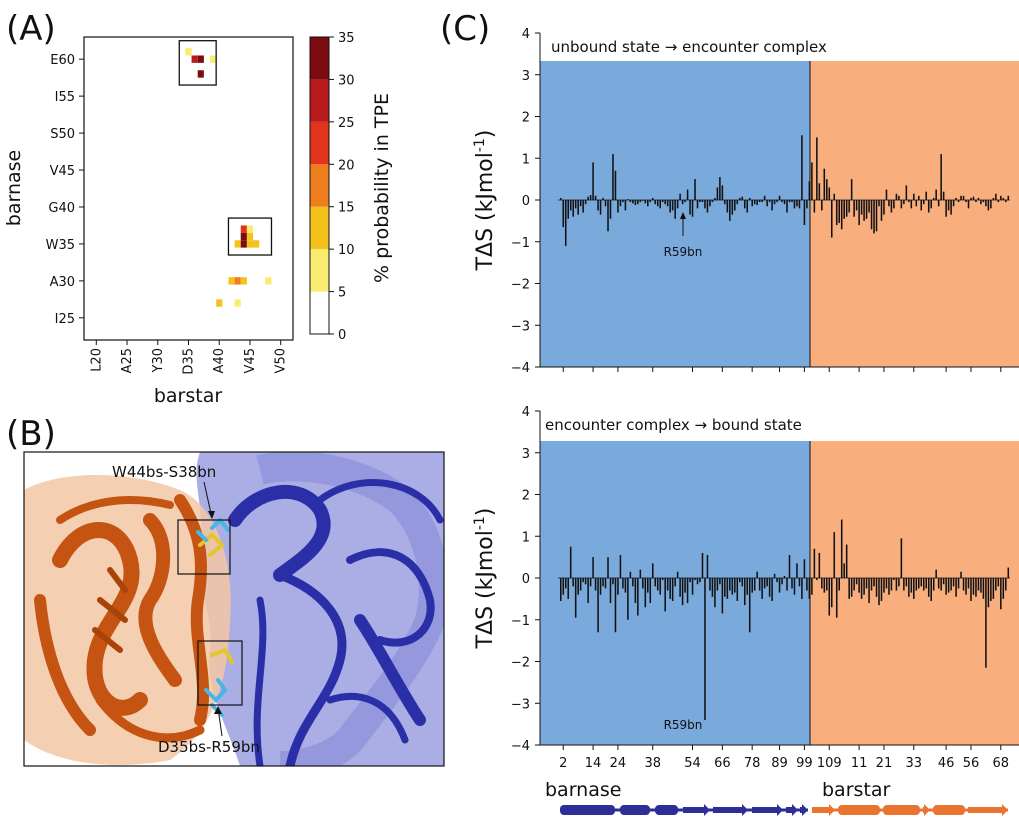  I want to click on x-tick-label: 78, so click(752, 763).